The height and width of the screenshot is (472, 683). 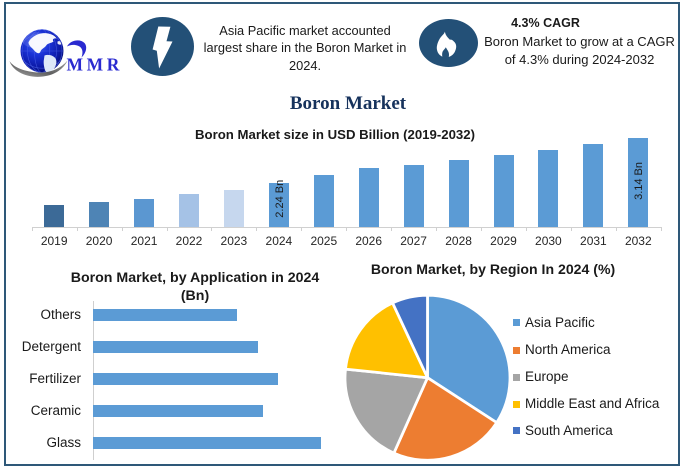 I want to click on svg-text: 2.24 Bn, so click(x=280, y=199).